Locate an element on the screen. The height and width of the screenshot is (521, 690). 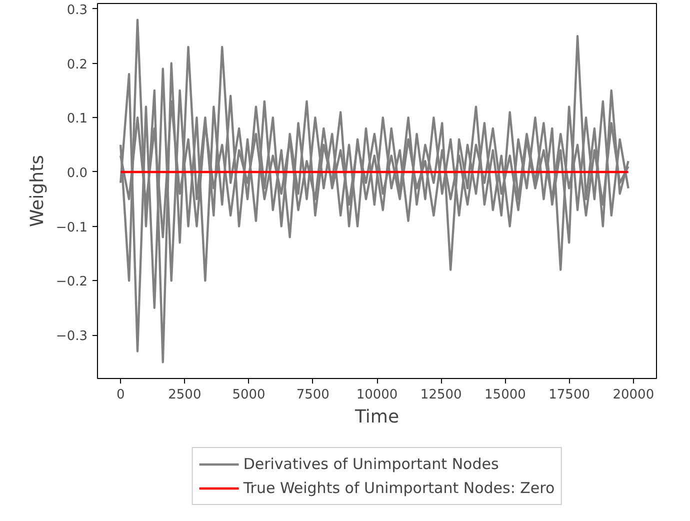
y-tick-label: 0.1 is located at coordinates (77, 119).